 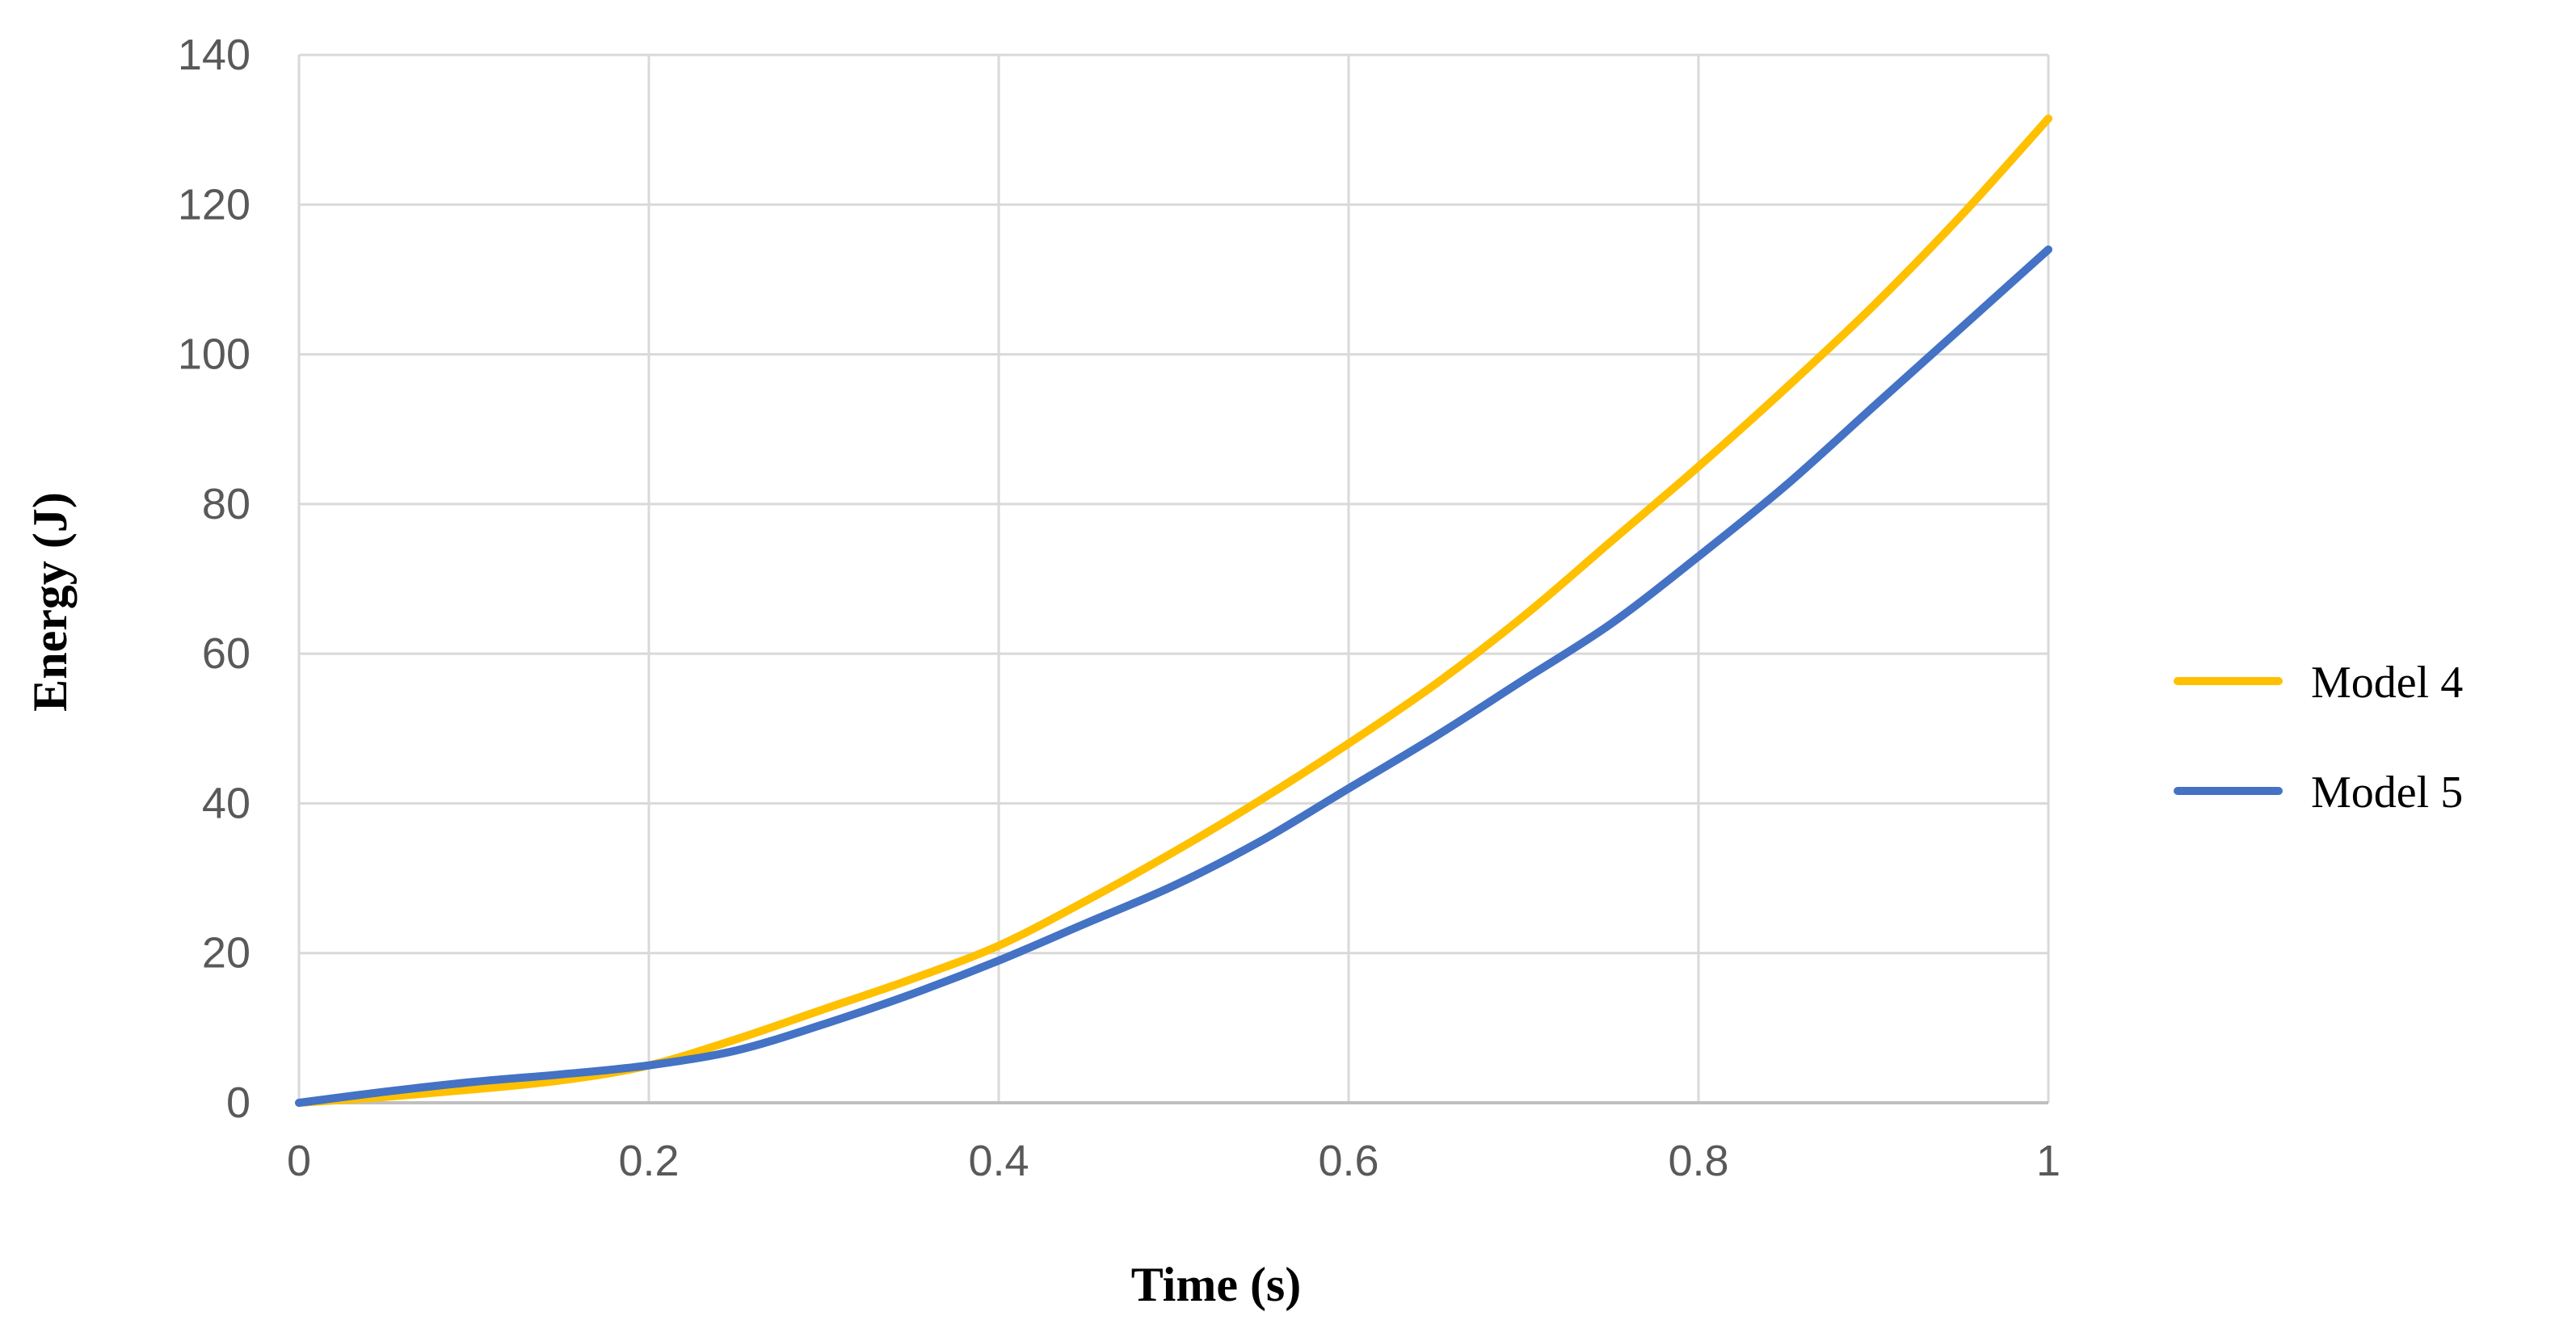 What do you see at coordinates (238, 1103) in the screenshot?
I see `y-tick-label: 0` at bounding box center [238, 1103].